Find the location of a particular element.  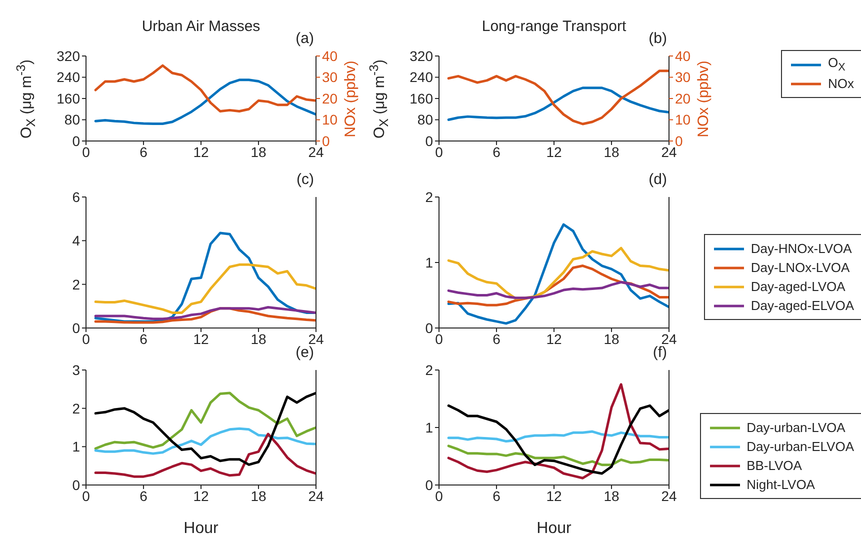

legend-label: Day-urban-ELVOA is located at coordinates (800, 446).